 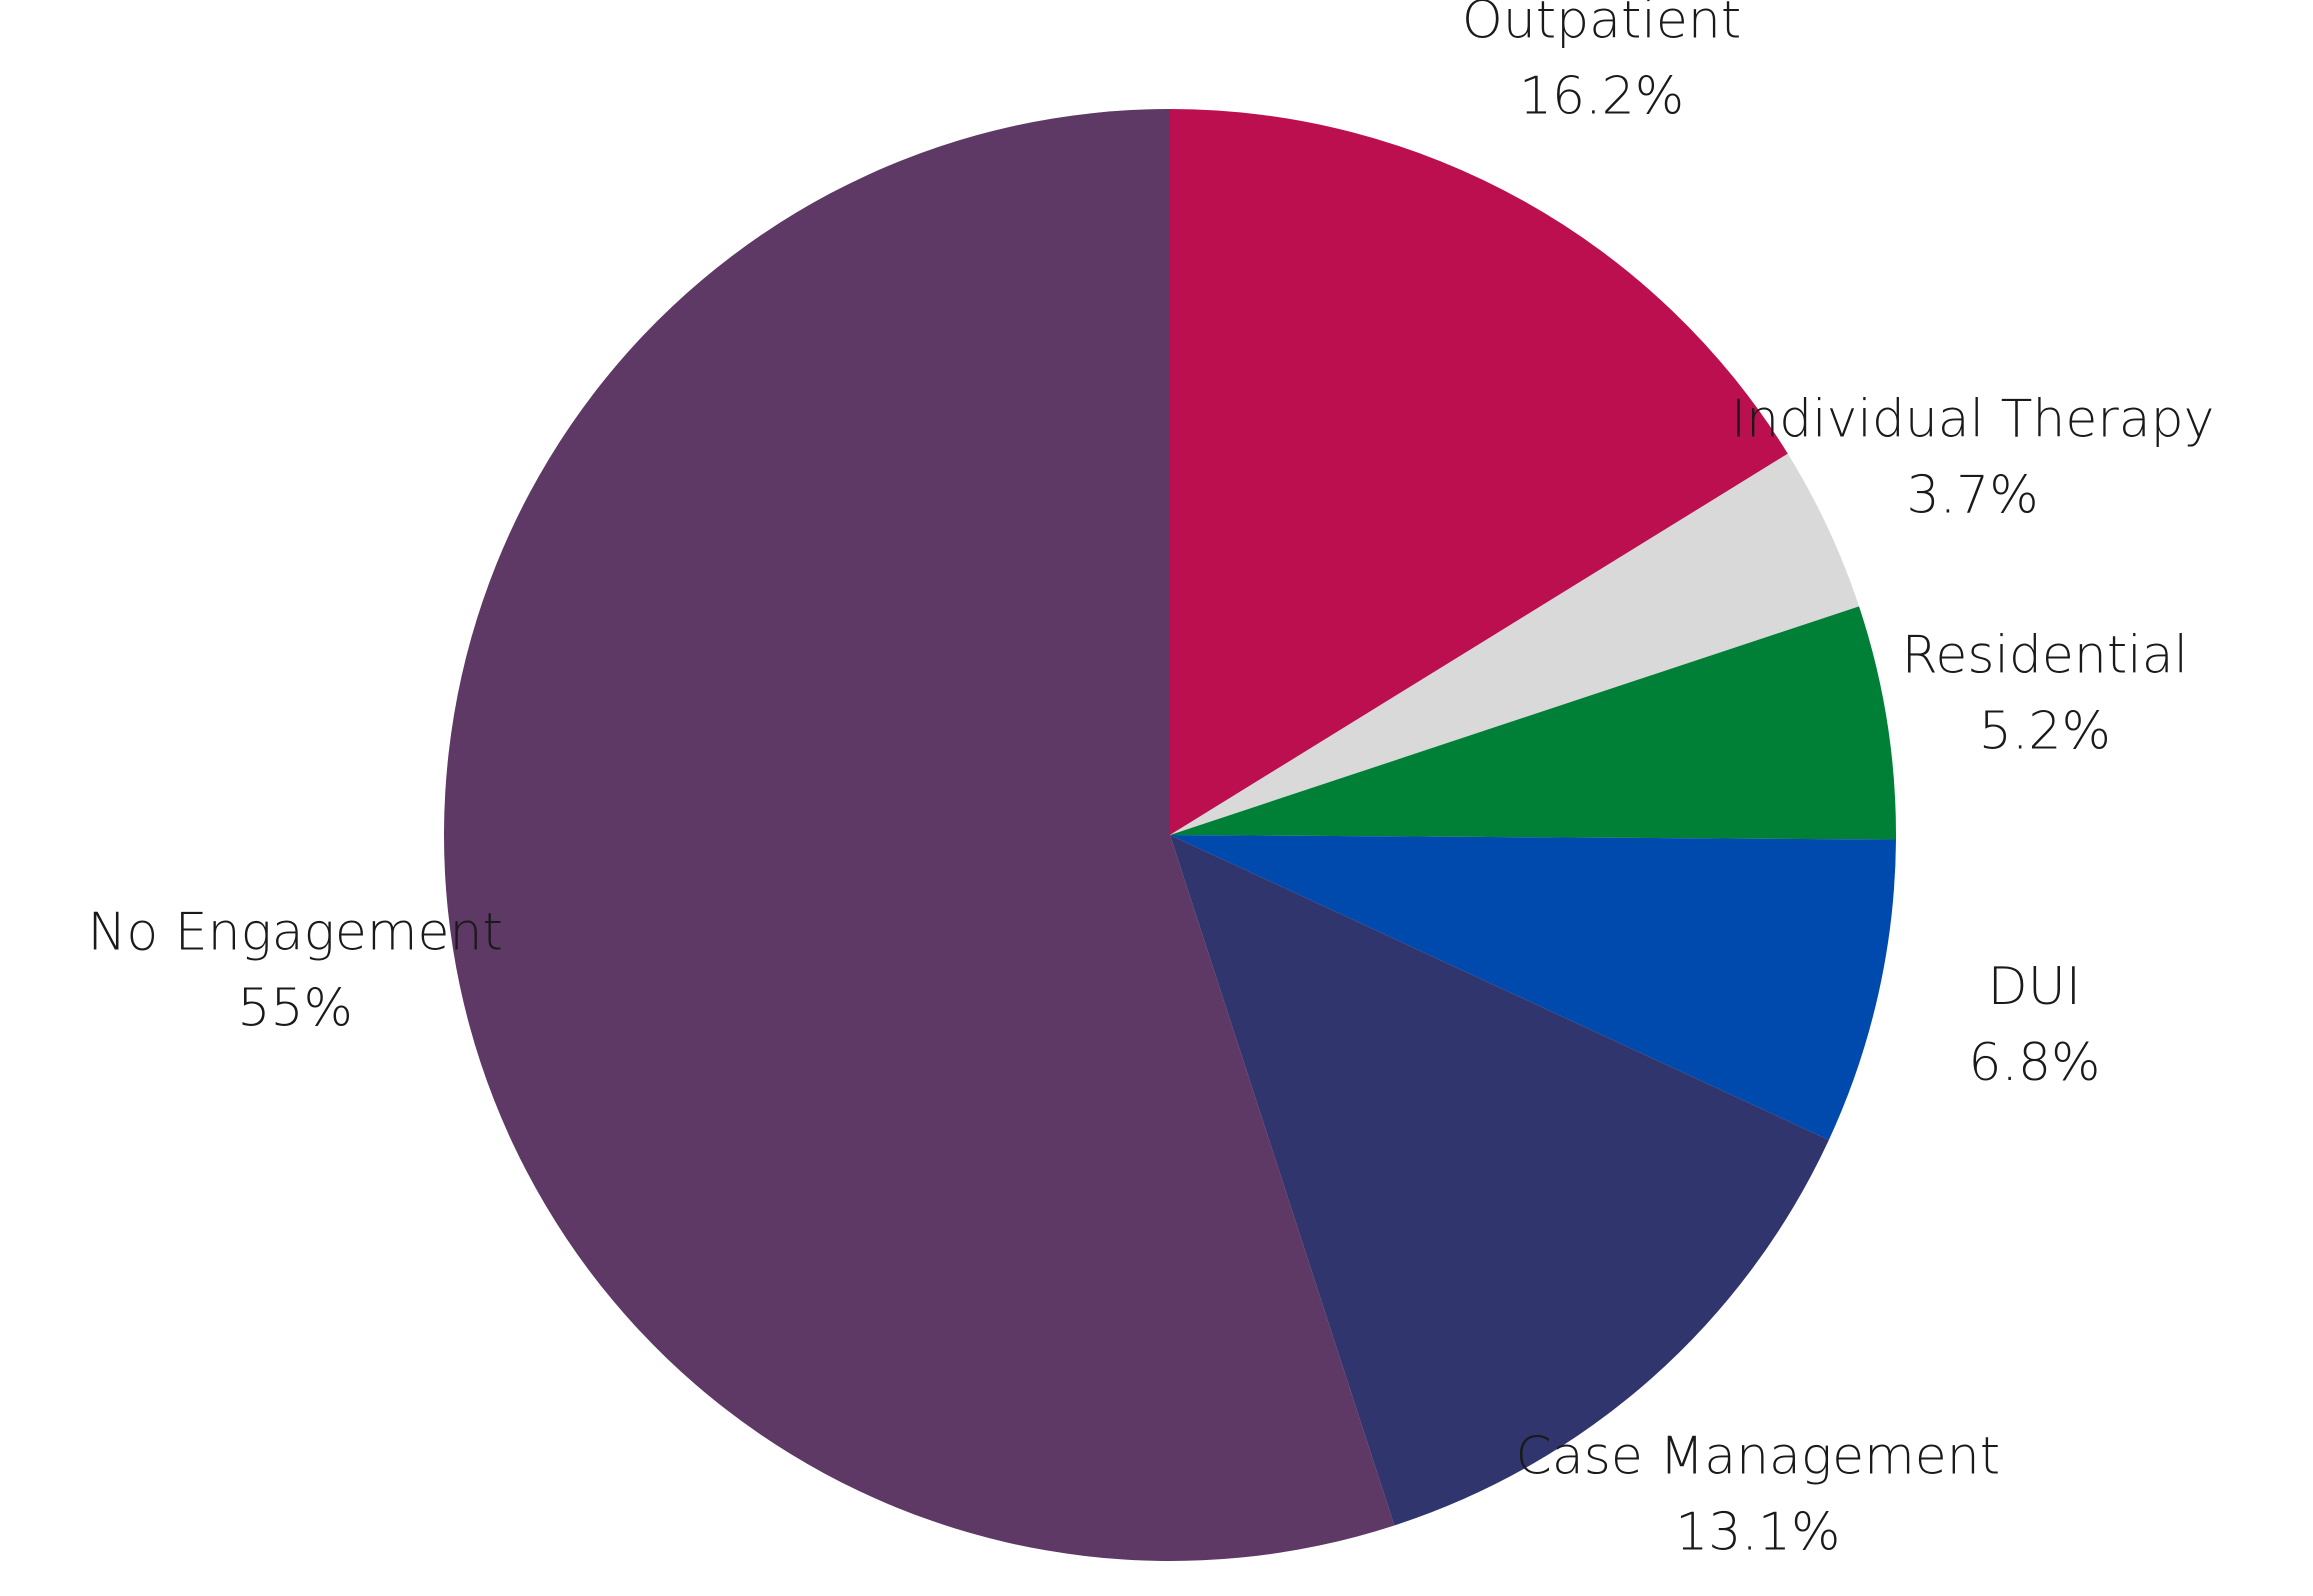 What do you see at coordinates (295, 933) in the screenshot?
I see `slice-label: No Engagement` at bounding box center [295, 933].